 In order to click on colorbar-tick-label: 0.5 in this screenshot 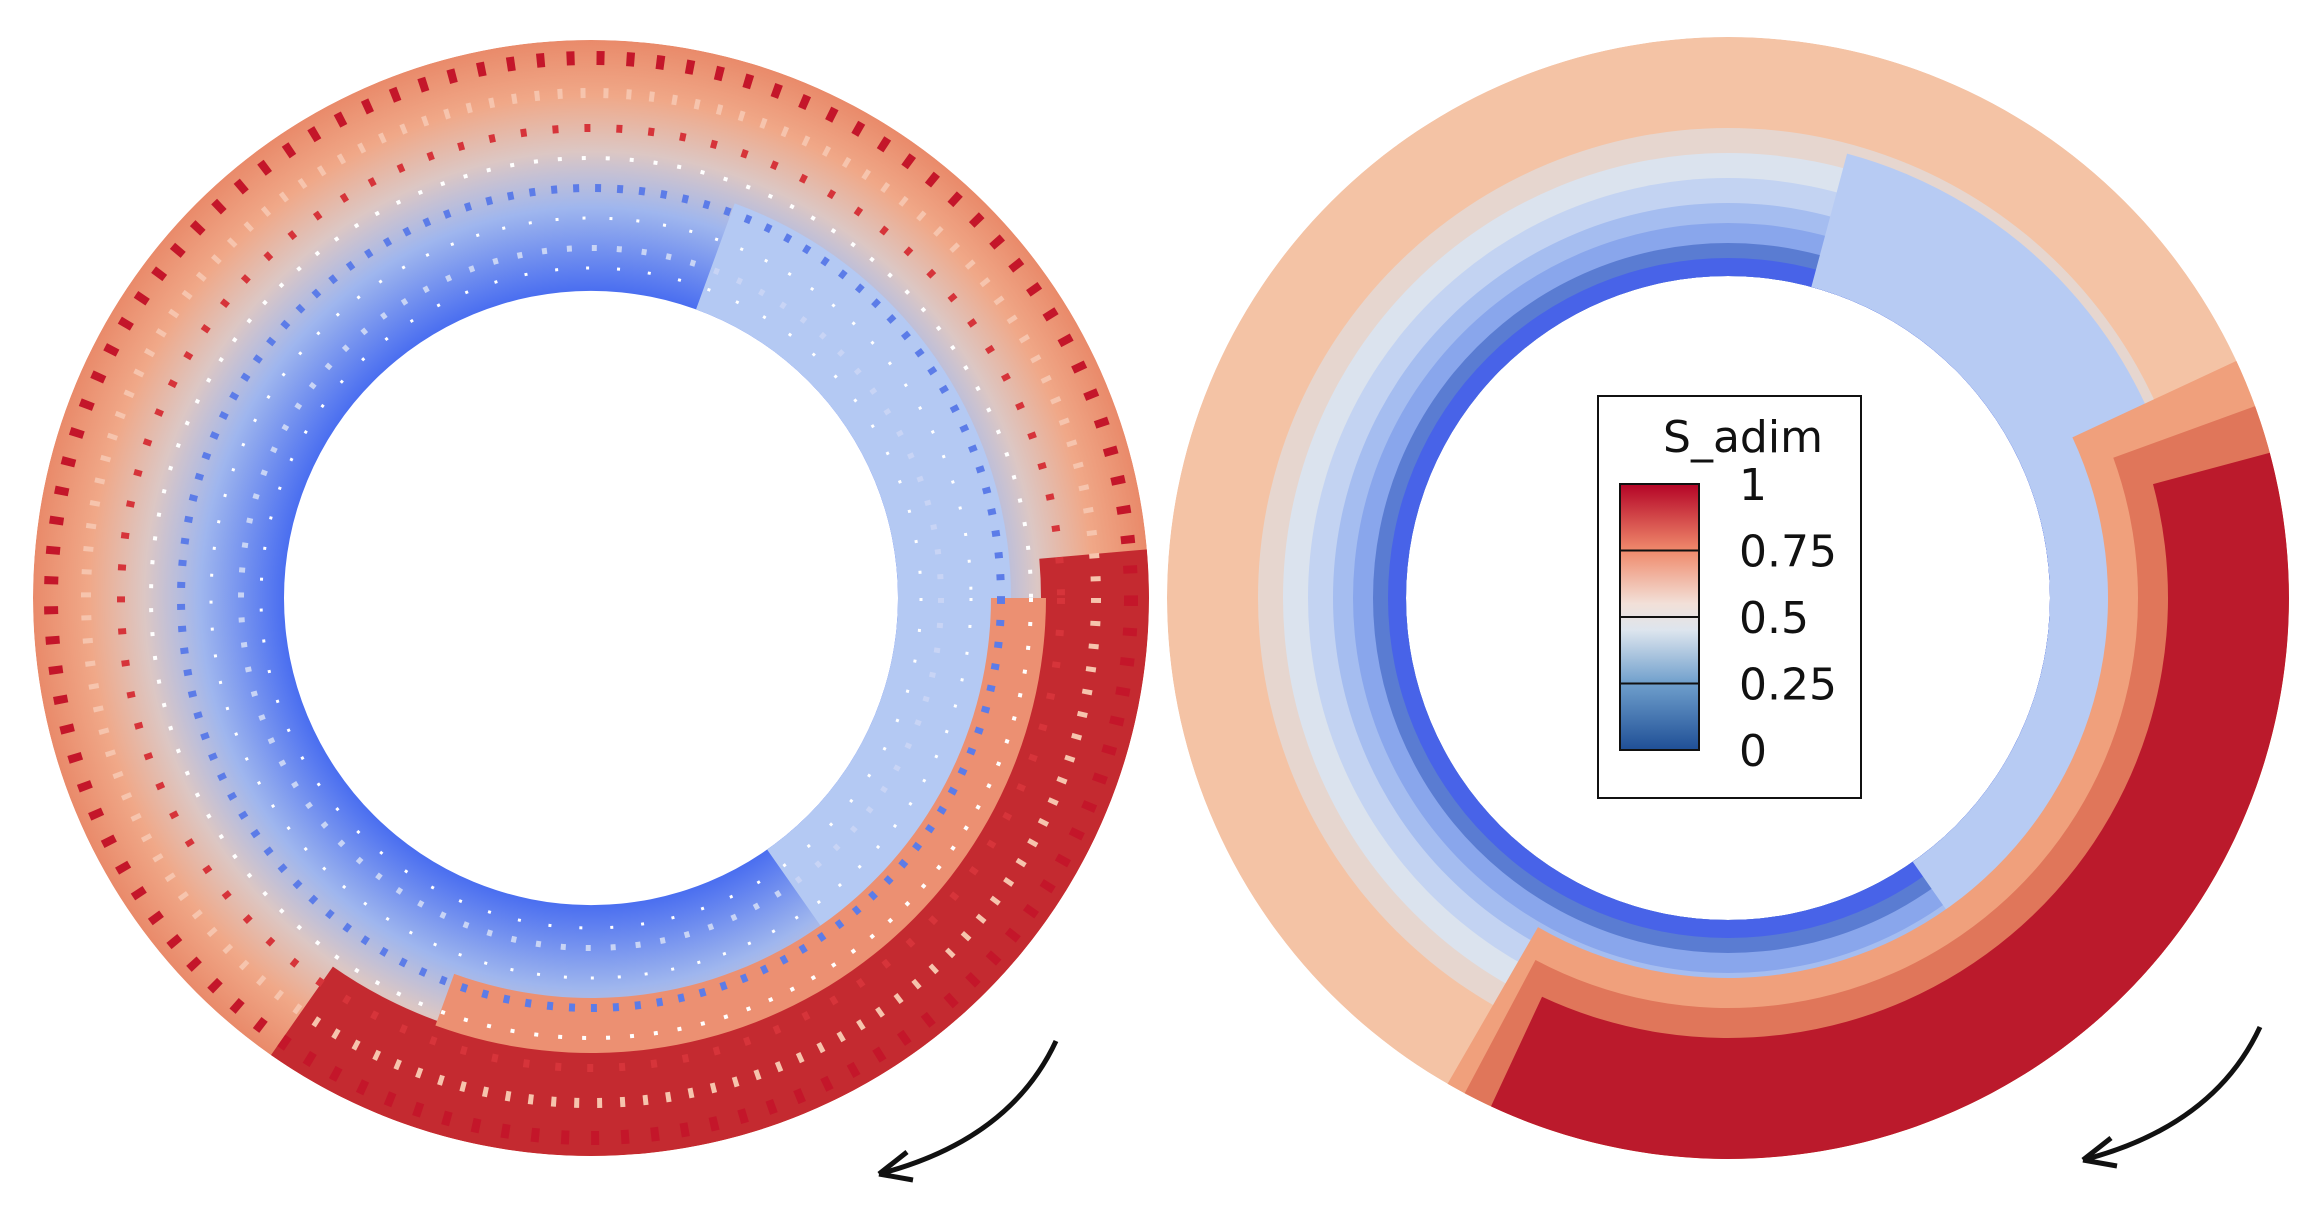, I will do `click(1774, 618)`.